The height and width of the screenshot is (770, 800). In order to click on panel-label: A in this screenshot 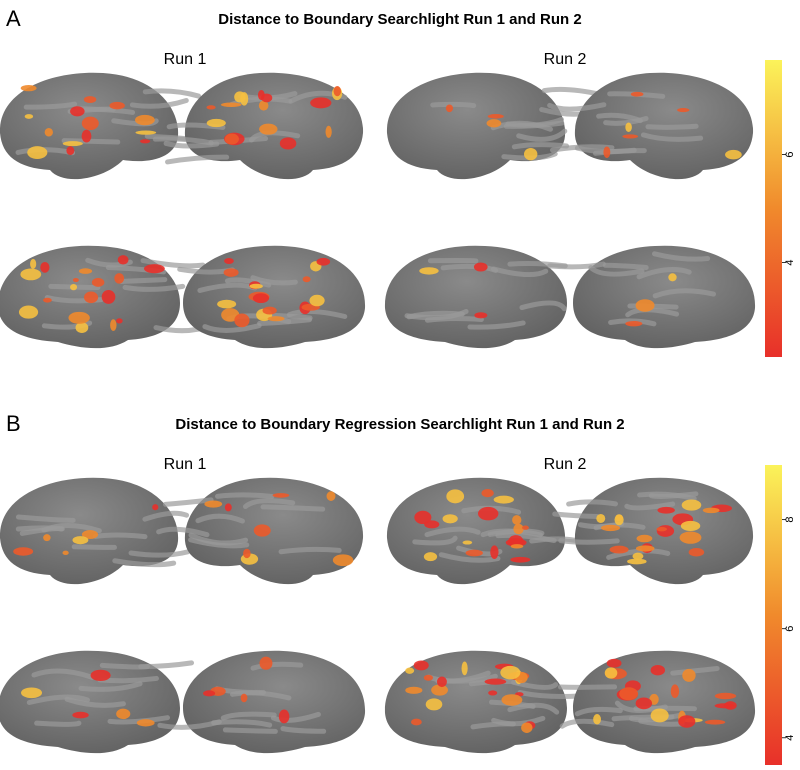, I will do `click(13, 18)`.